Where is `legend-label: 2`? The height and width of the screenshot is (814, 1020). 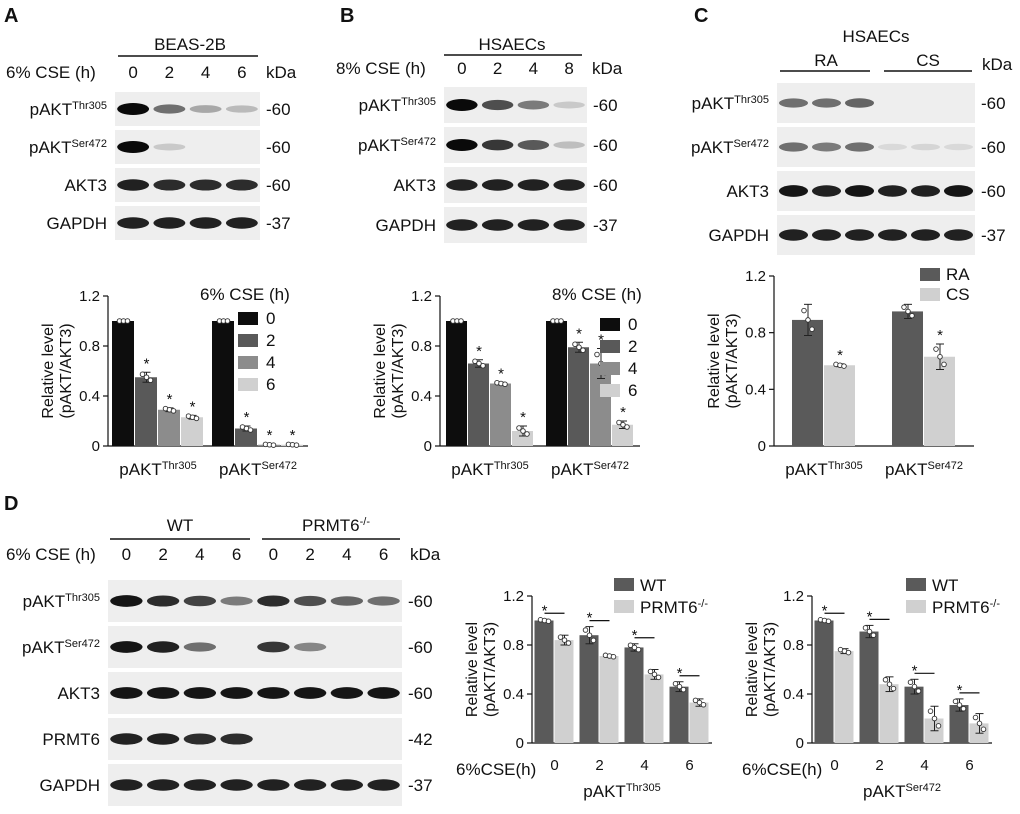 legend-label: 2 is located at coordinates (632, 346).